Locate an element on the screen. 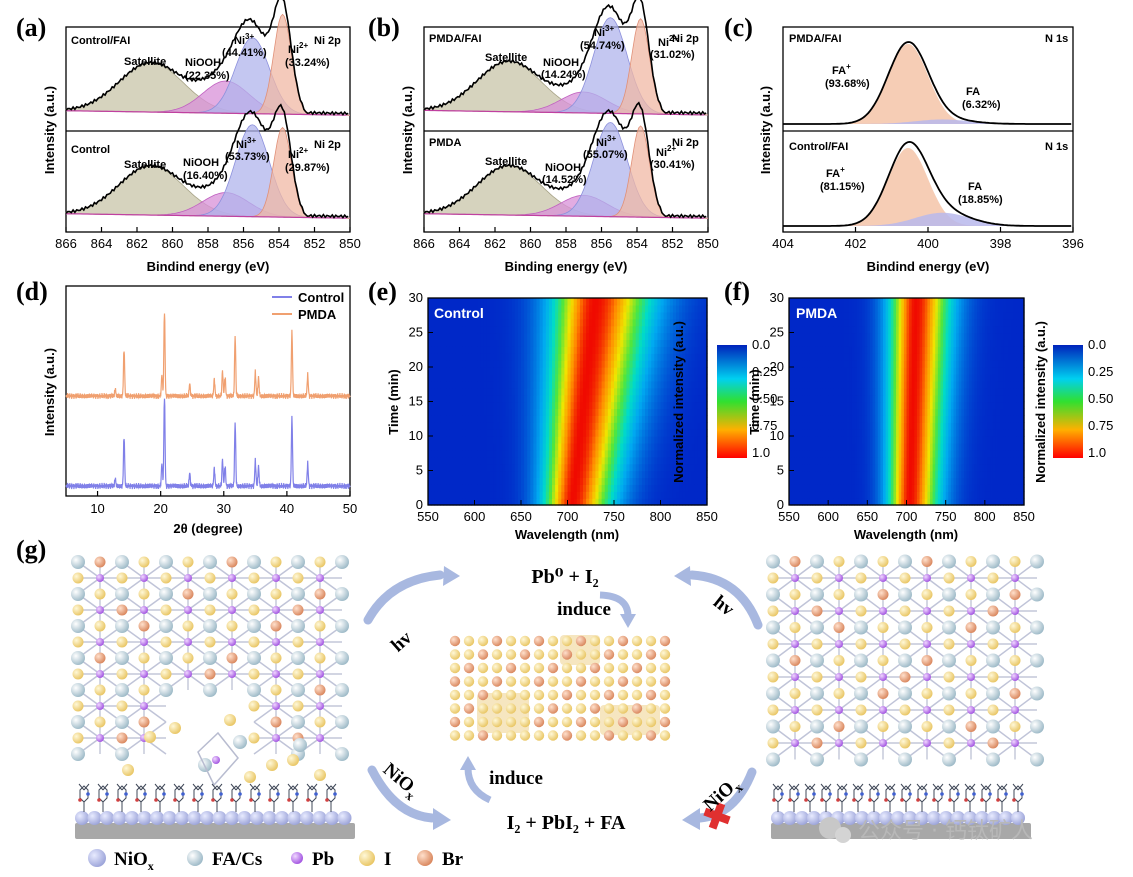  panel-label-a: (a) is located at coordinates (31, 27).